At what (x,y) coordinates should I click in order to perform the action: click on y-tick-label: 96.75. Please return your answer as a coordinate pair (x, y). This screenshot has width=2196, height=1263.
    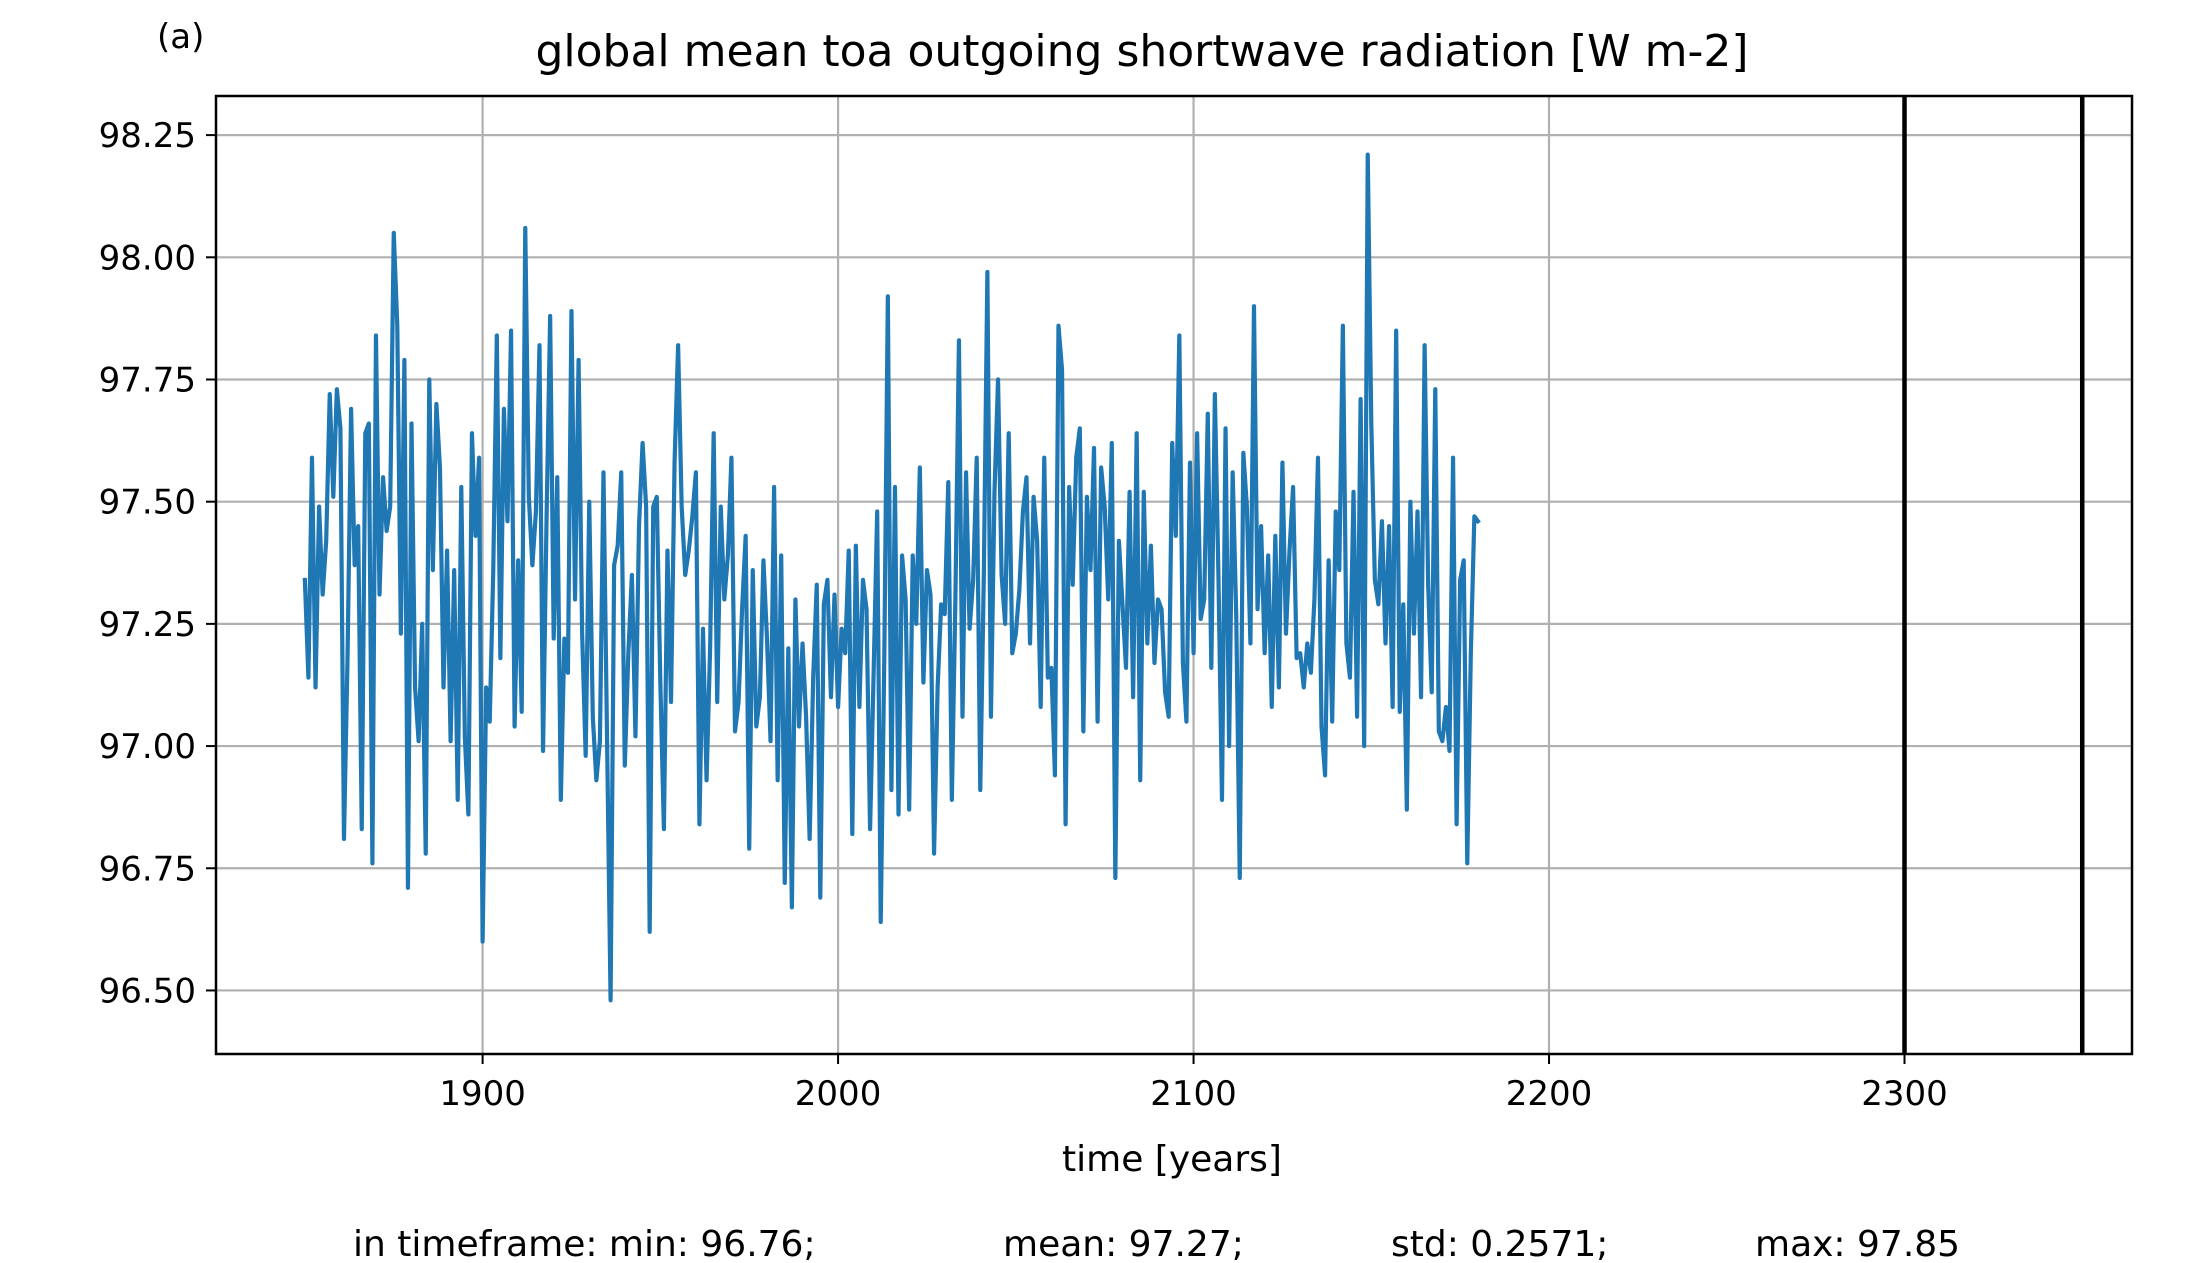
    Looking at the image, I should click on (147, 869).